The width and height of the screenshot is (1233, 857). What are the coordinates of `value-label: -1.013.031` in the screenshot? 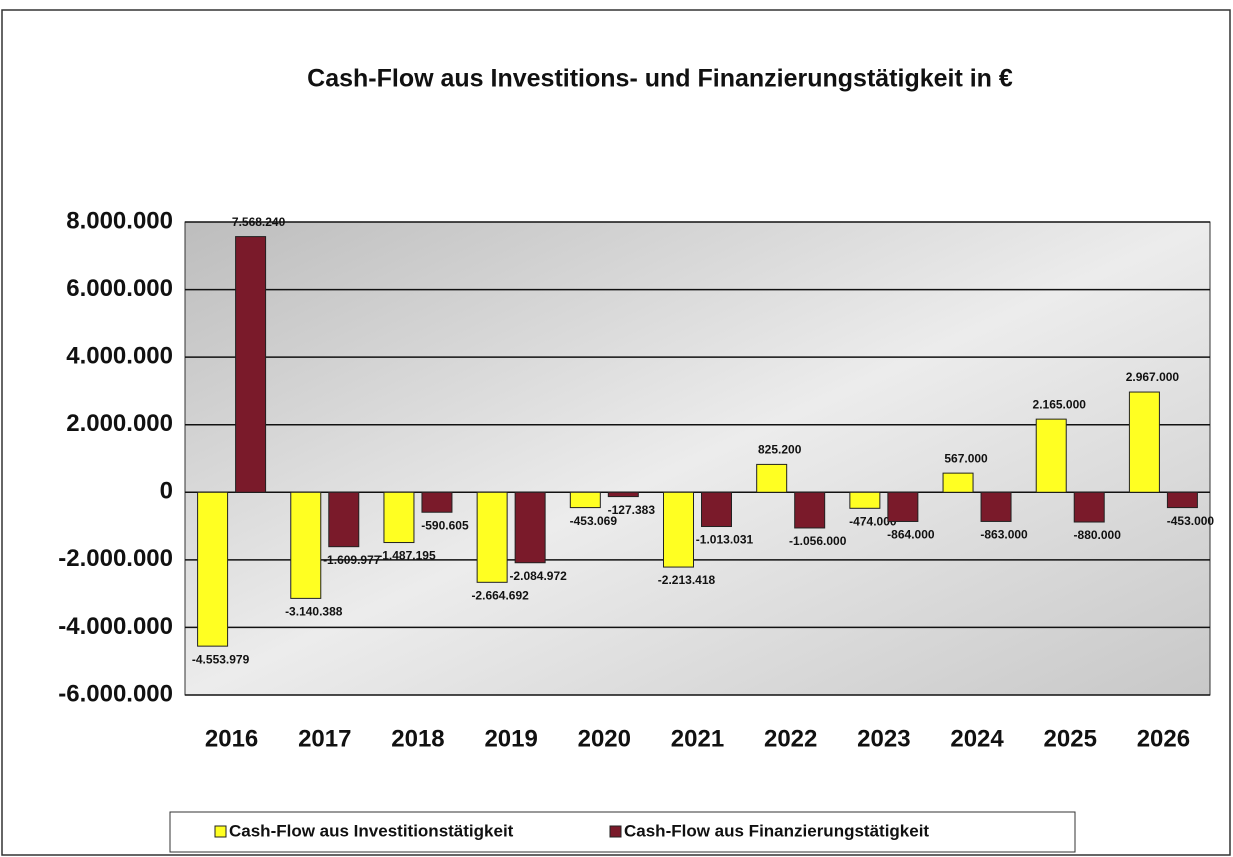 It's located at (725, 540).